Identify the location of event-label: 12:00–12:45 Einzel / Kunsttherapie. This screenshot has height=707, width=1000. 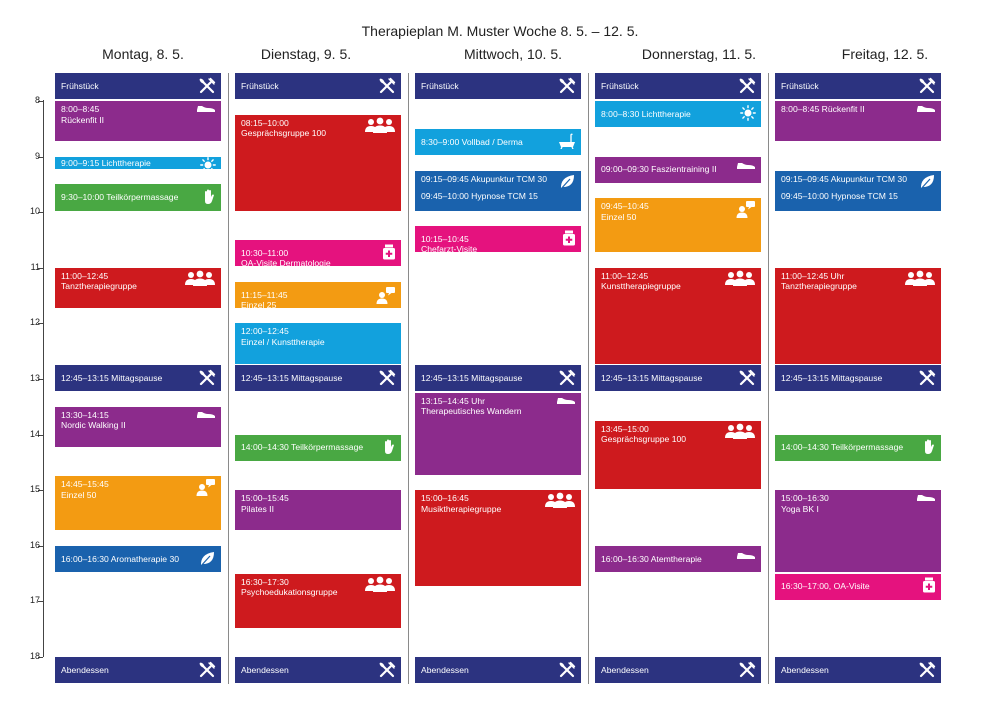
(283, 336).